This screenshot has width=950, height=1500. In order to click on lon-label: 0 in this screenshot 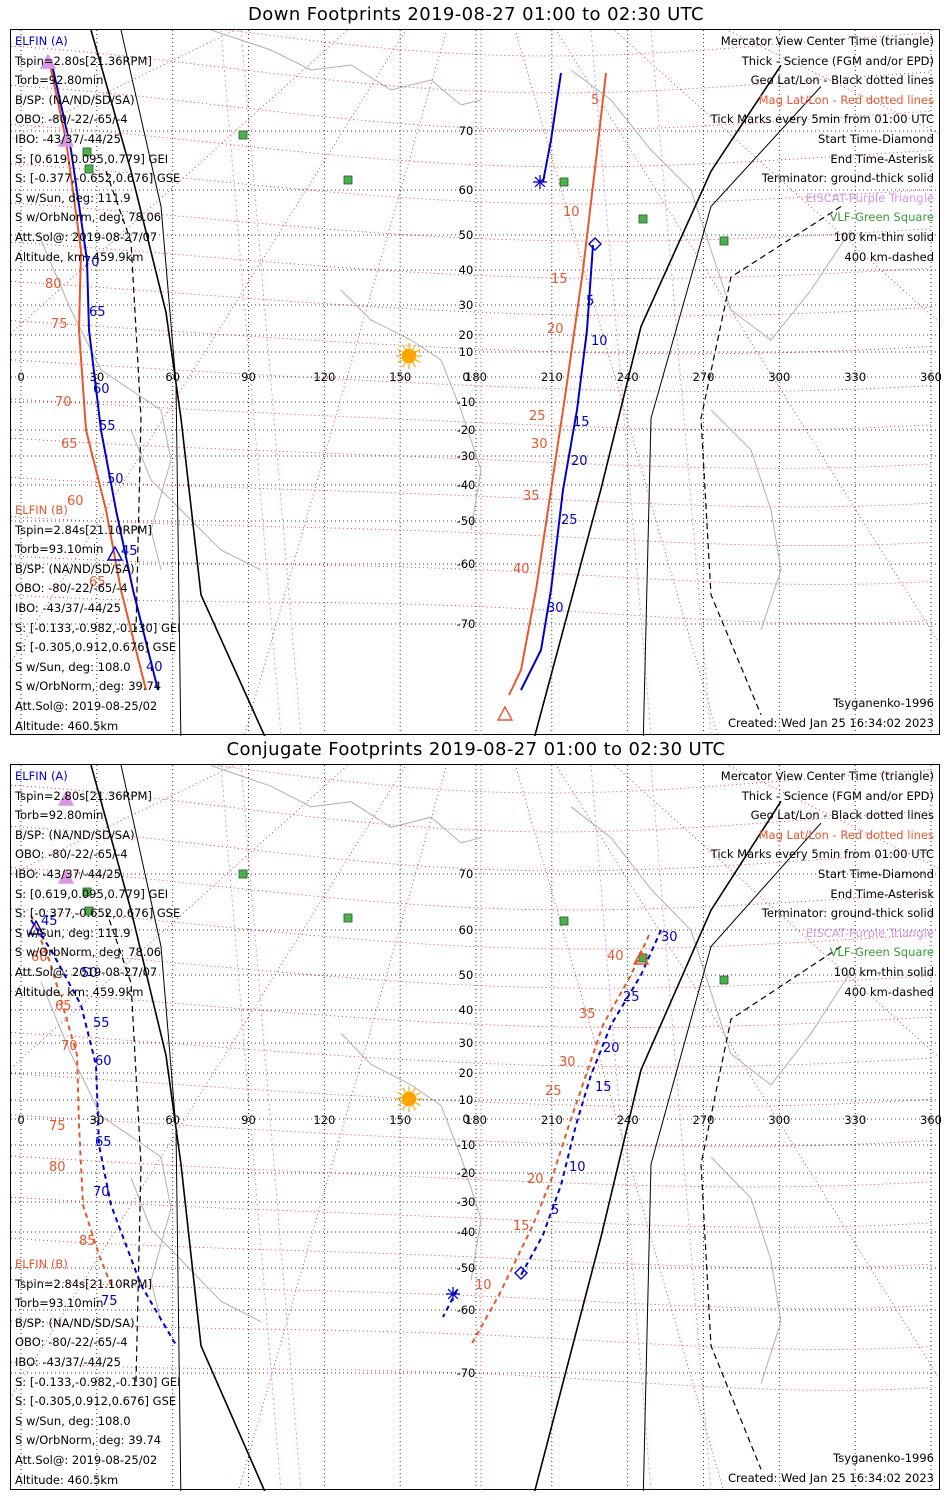, I will do `click(20, 1120)`.